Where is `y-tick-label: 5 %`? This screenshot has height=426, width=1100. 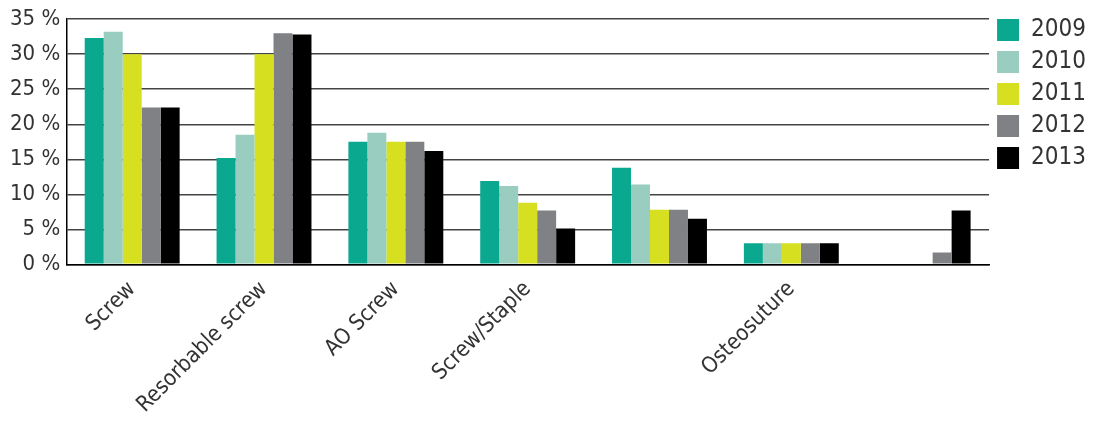
y-tick-label: 5 % is located at coordinates (41, 228).